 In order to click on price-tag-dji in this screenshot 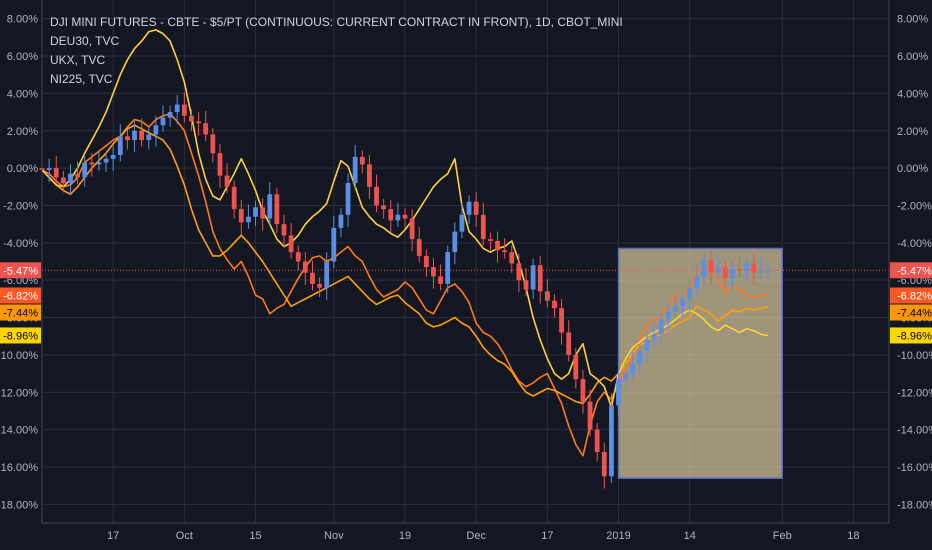, I will do `click(911, 270)`.